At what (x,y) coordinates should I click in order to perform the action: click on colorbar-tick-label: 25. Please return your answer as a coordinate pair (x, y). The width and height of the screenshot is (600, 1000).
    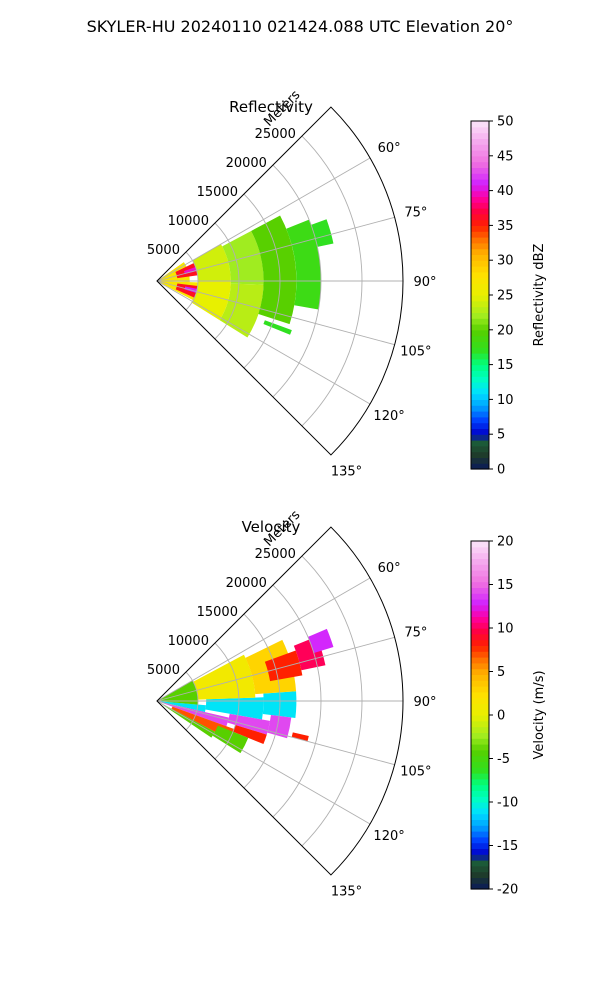
    Looking at the image, I should click on (505, 296).